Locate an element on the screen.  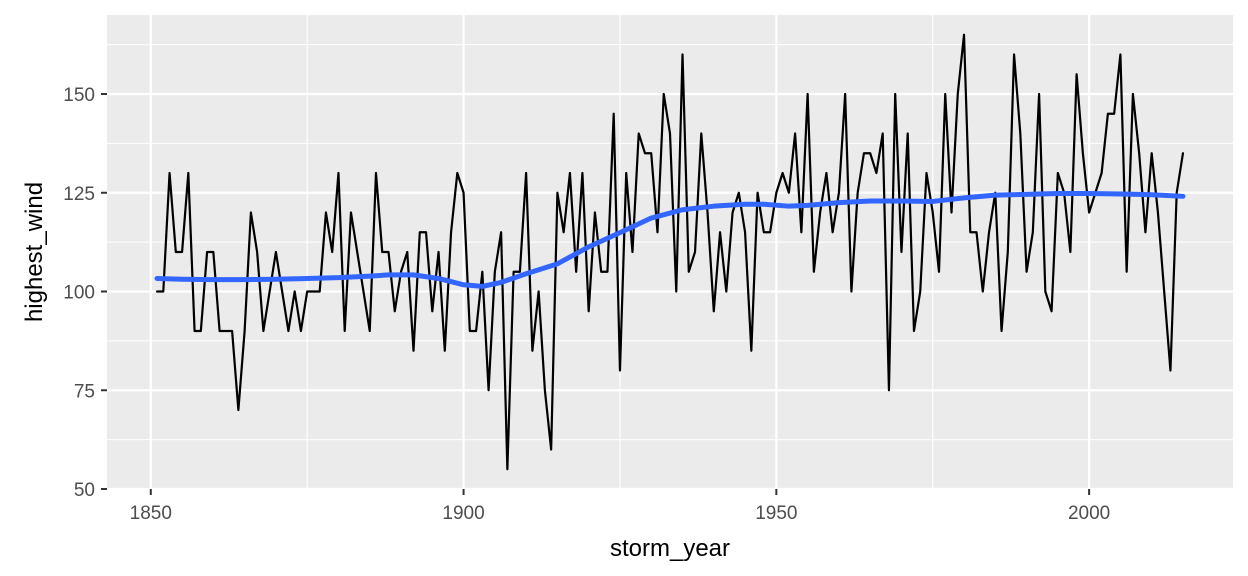
y-tick-label: 75 is located at coordinates (84, 391).